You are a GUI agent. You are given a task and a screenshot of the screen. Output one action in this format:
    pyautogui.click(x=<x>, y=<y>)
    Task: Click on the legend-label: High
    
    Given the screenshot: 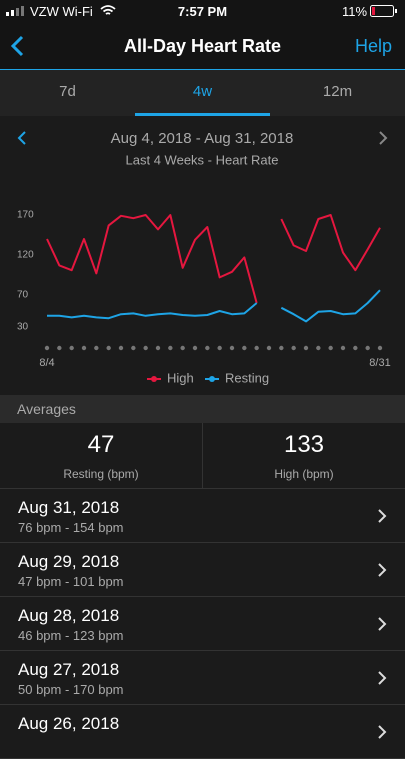 What is the action you would take?
    pyautogui.click(x=180, y=377)
    